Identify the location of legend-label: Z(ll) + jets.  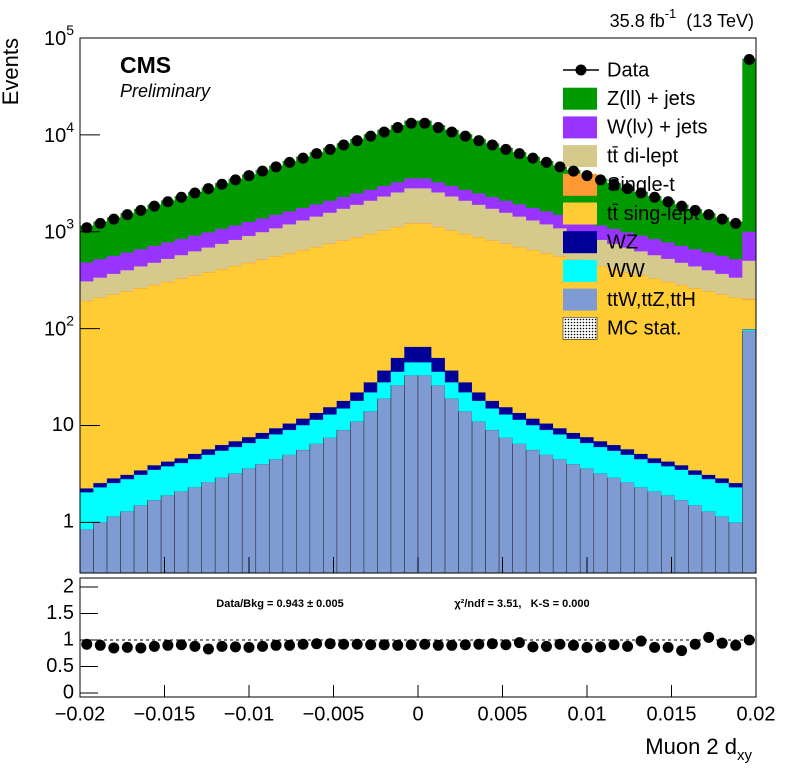
(651, 99).